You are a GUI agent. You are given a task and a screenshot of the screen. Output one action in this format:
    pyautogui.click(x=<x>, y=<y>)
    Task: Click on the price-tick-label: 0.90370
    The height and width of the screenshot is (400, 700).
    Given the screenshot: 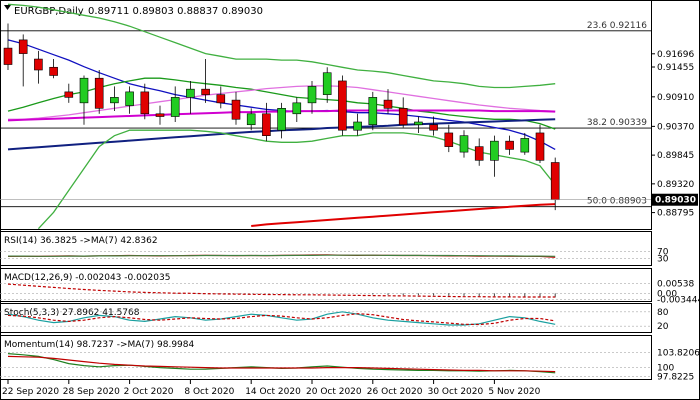 What is the action you would take?
    pyautogui.click(x=675, y=127)
    